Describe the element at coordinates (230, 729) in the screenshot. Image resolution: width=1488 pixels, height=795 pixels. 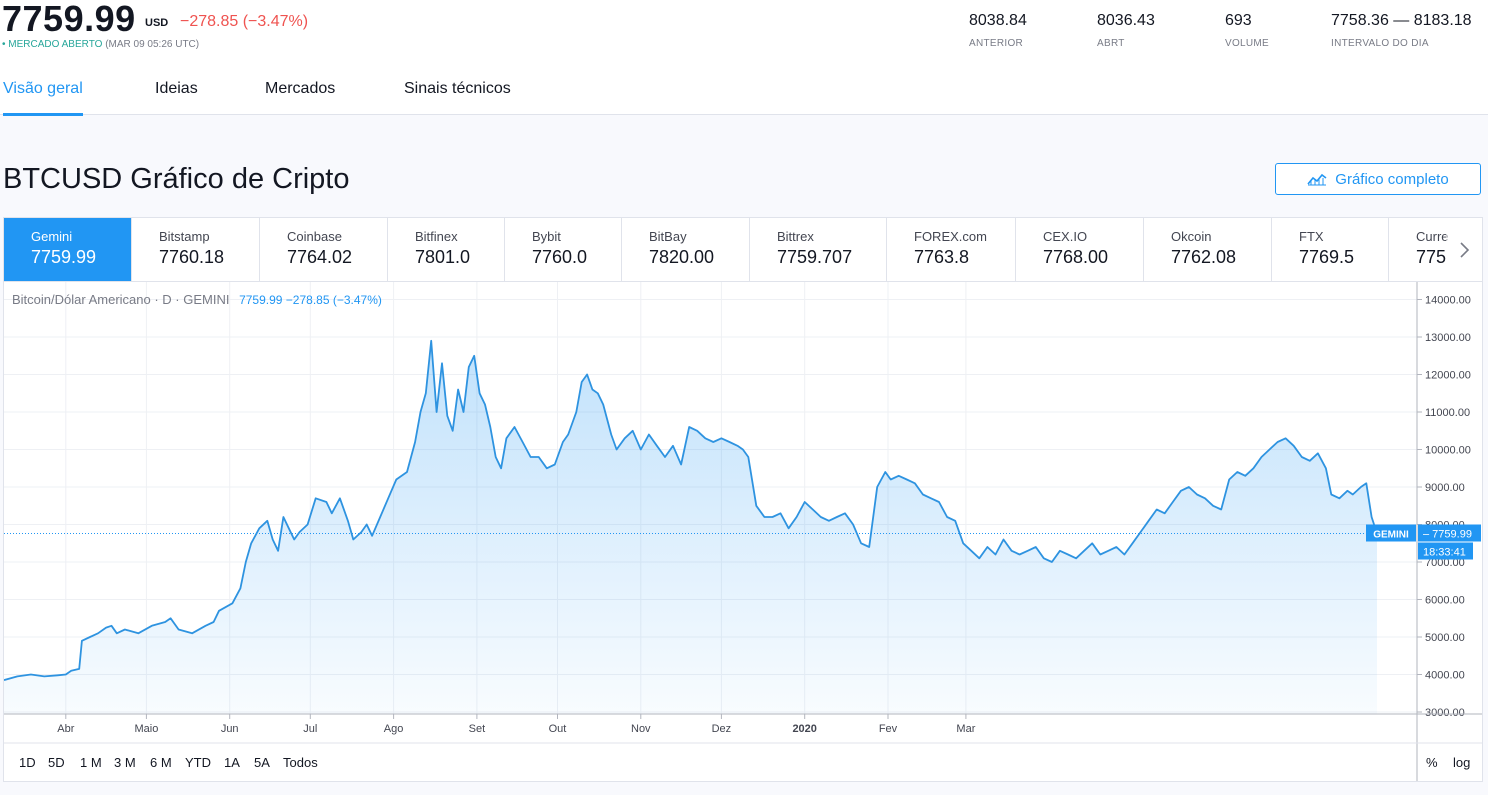
I see `x-tick-label: Jun` at that location.